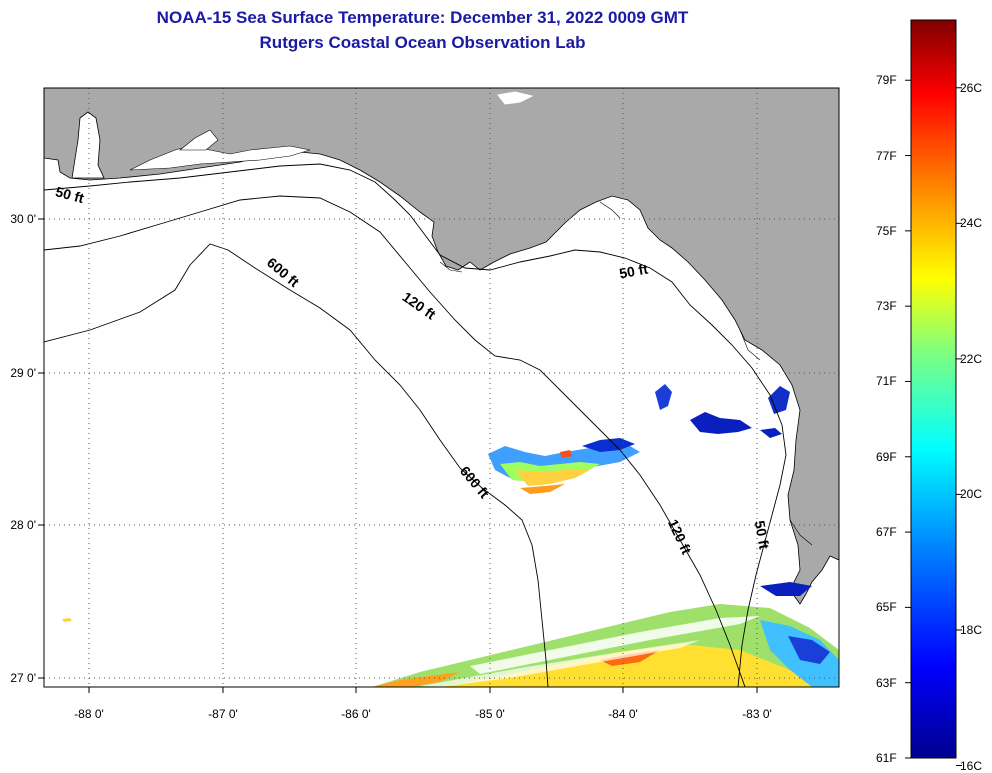 The width and height of the screenshot is (992, 773). I want to click on colorbar-ticks, so click(933, 423).